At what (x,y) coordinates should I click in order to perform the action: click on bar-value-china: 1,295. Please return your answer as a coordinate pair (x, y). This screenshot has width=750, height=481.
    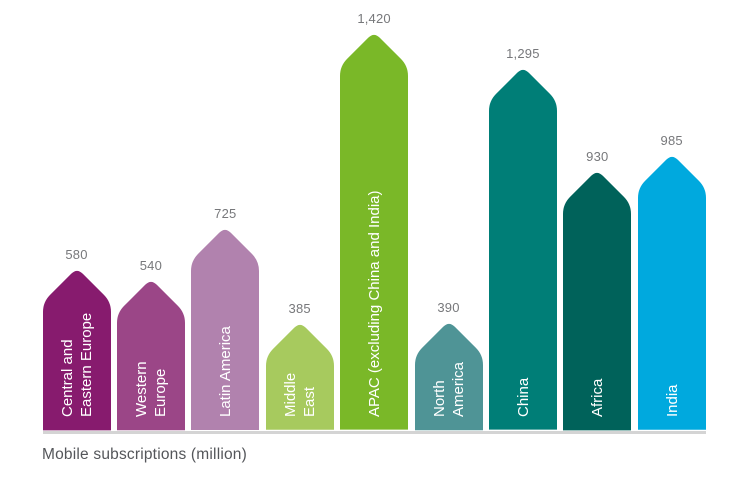
    Looking at the image, I should click on (523, 54).